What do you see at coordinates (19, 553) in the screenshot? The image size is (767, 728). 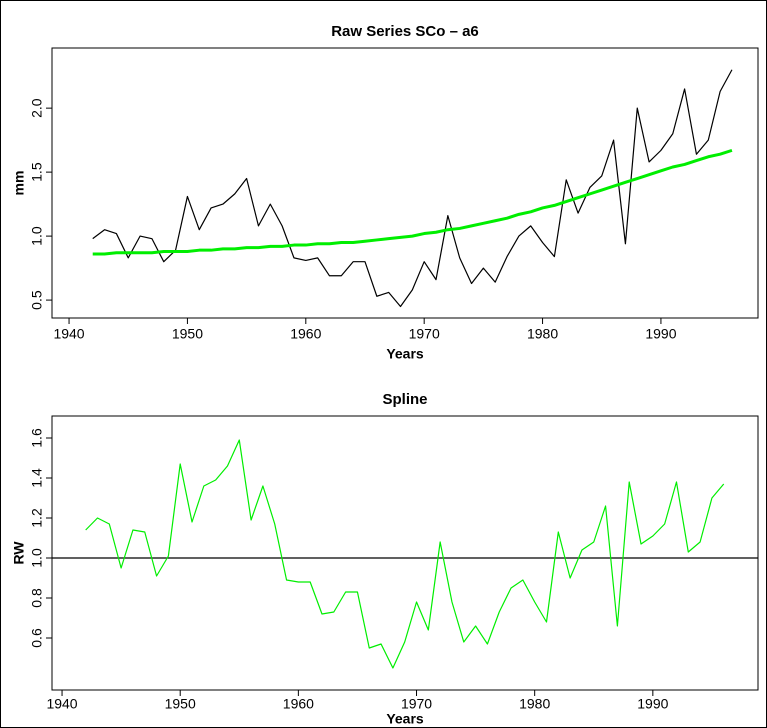 I see `y-axis-label: RW` at bounding box center [19, 553].